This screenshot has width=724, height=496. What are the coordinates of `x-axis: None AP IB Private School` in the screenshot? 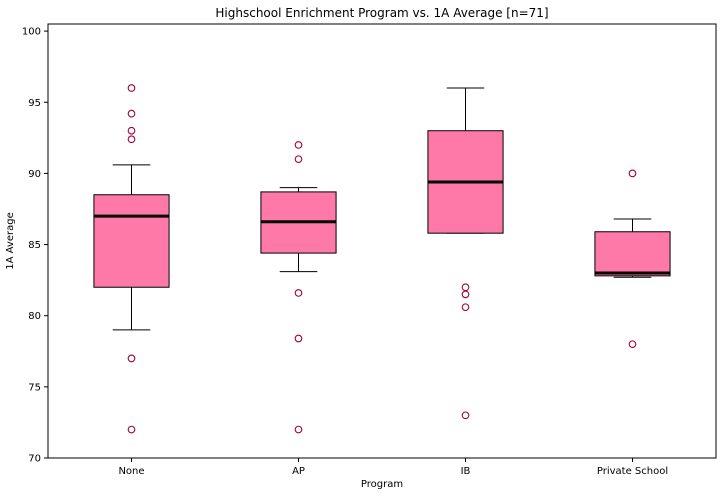 It's located at (393, 467).